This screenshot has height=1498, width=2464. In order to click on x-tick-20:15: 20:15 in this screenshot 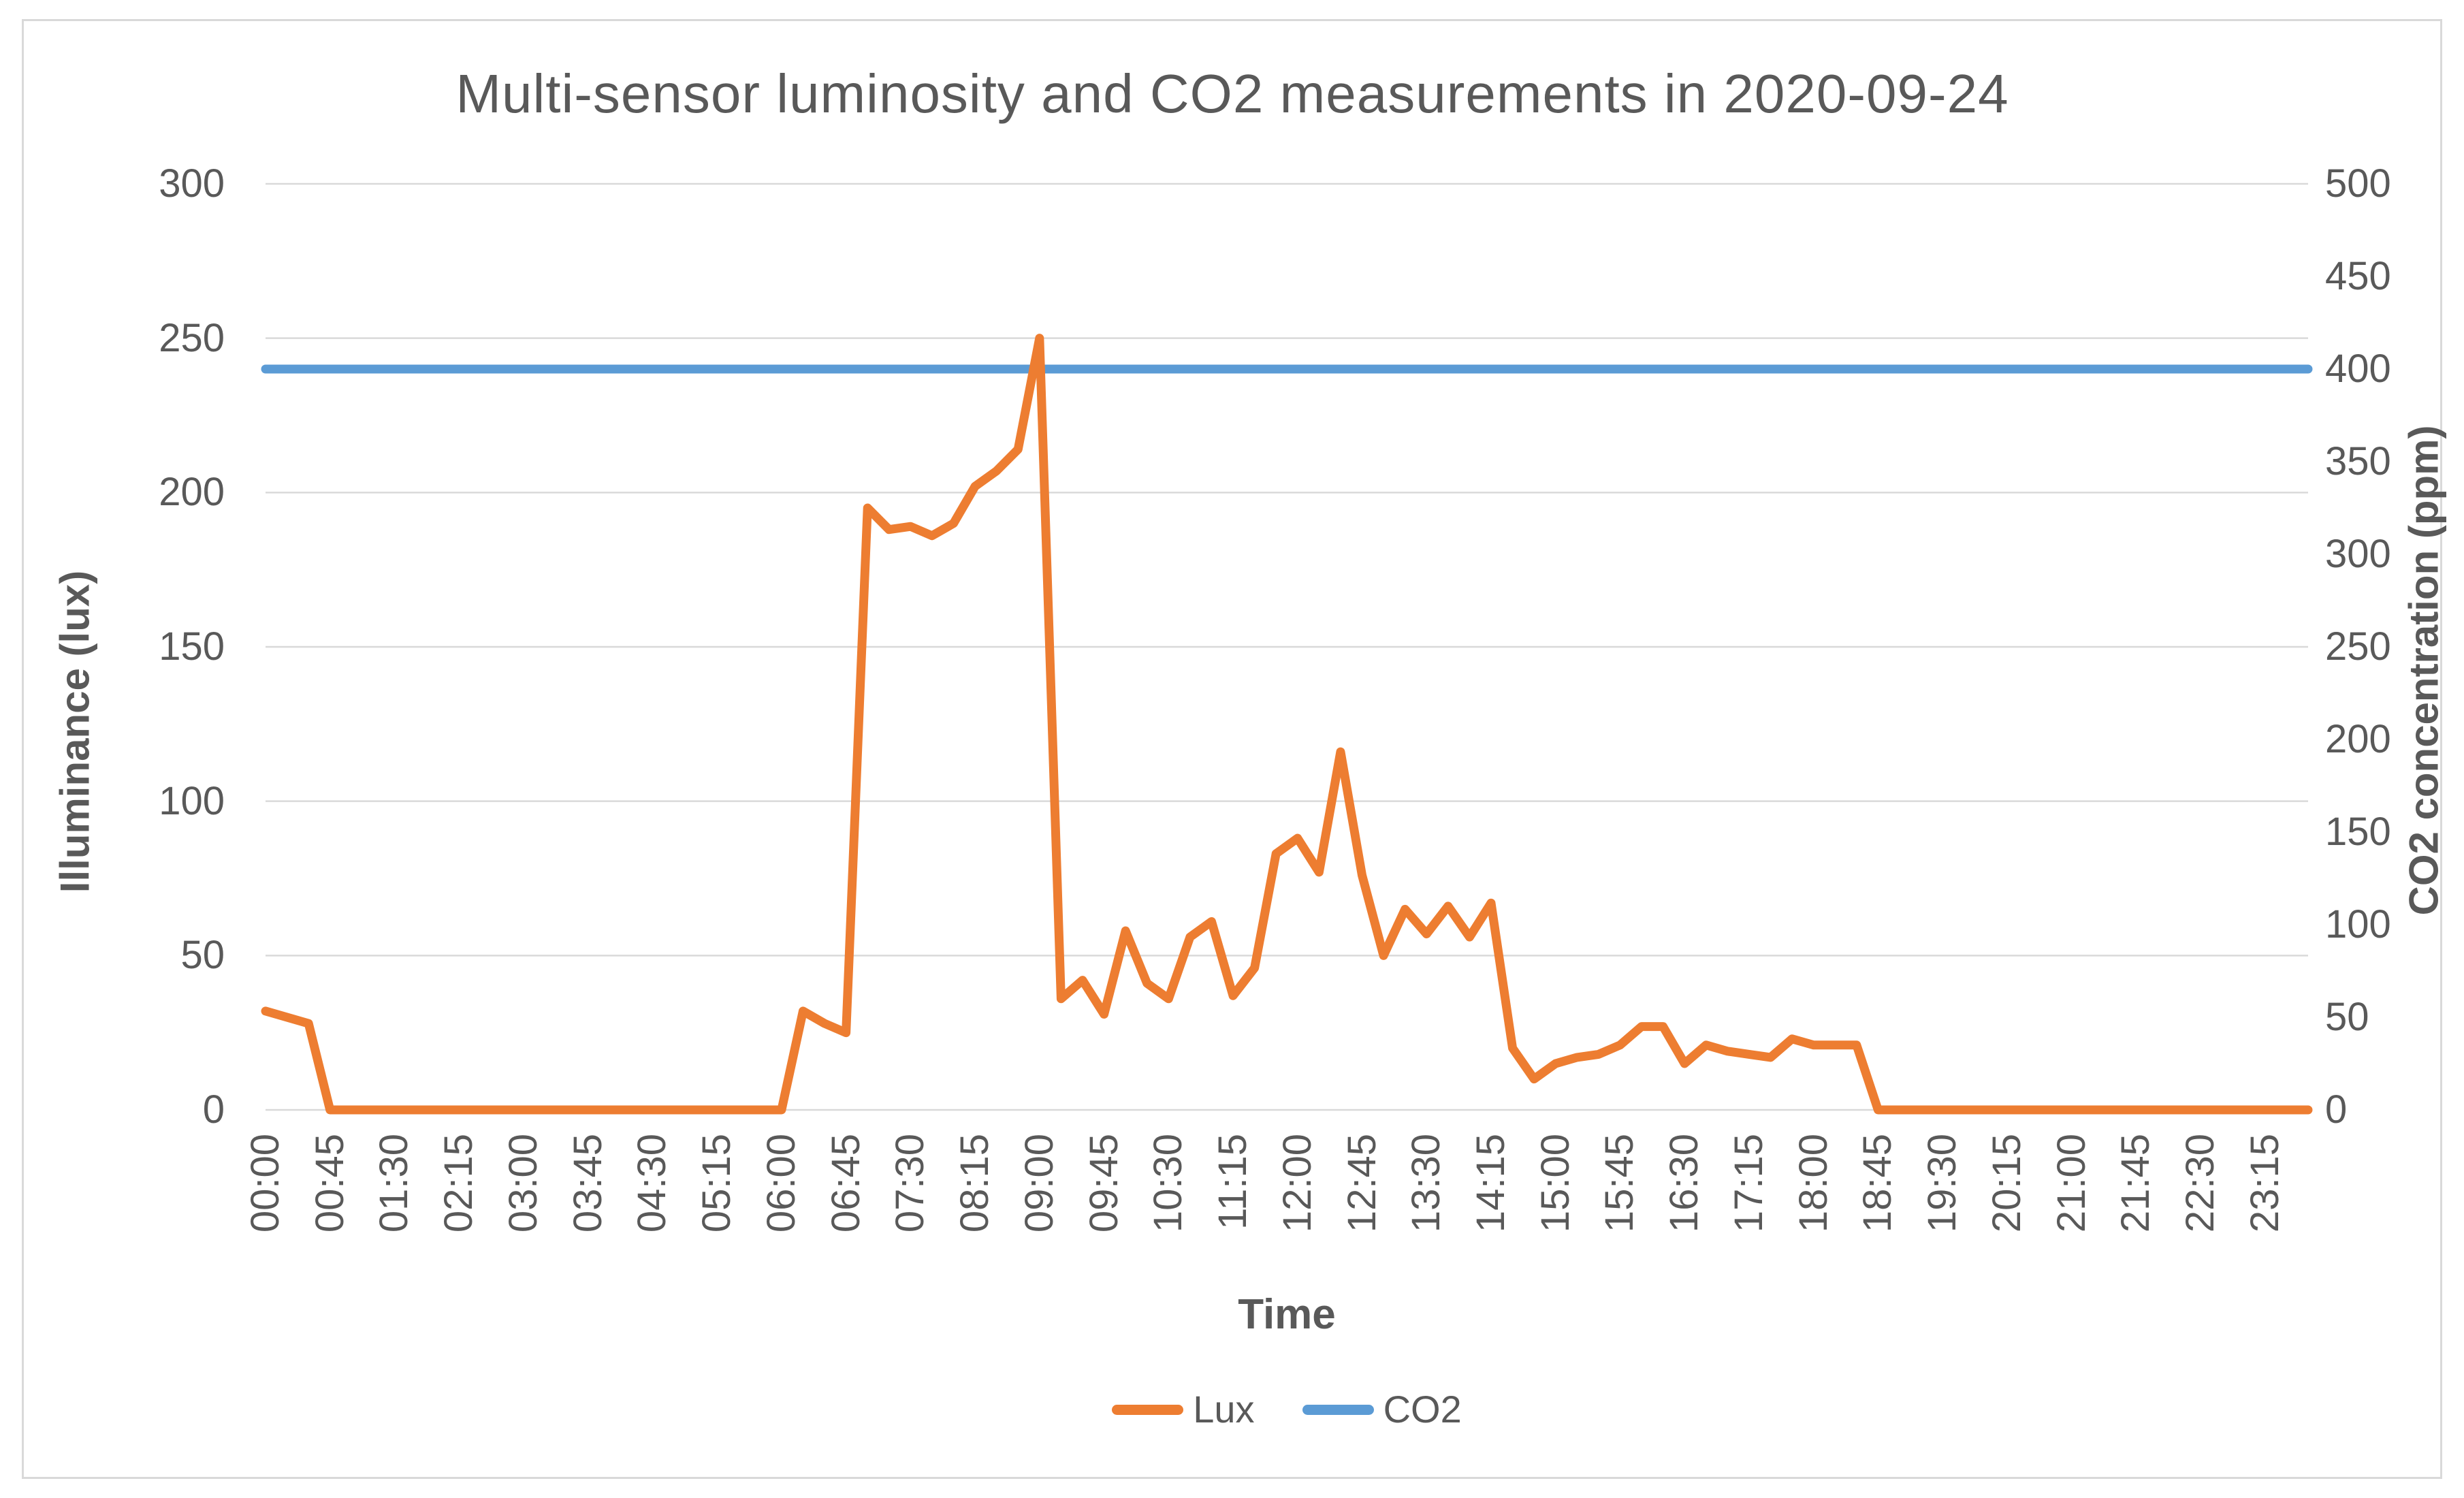, I will do `click(2006, 1183)`.